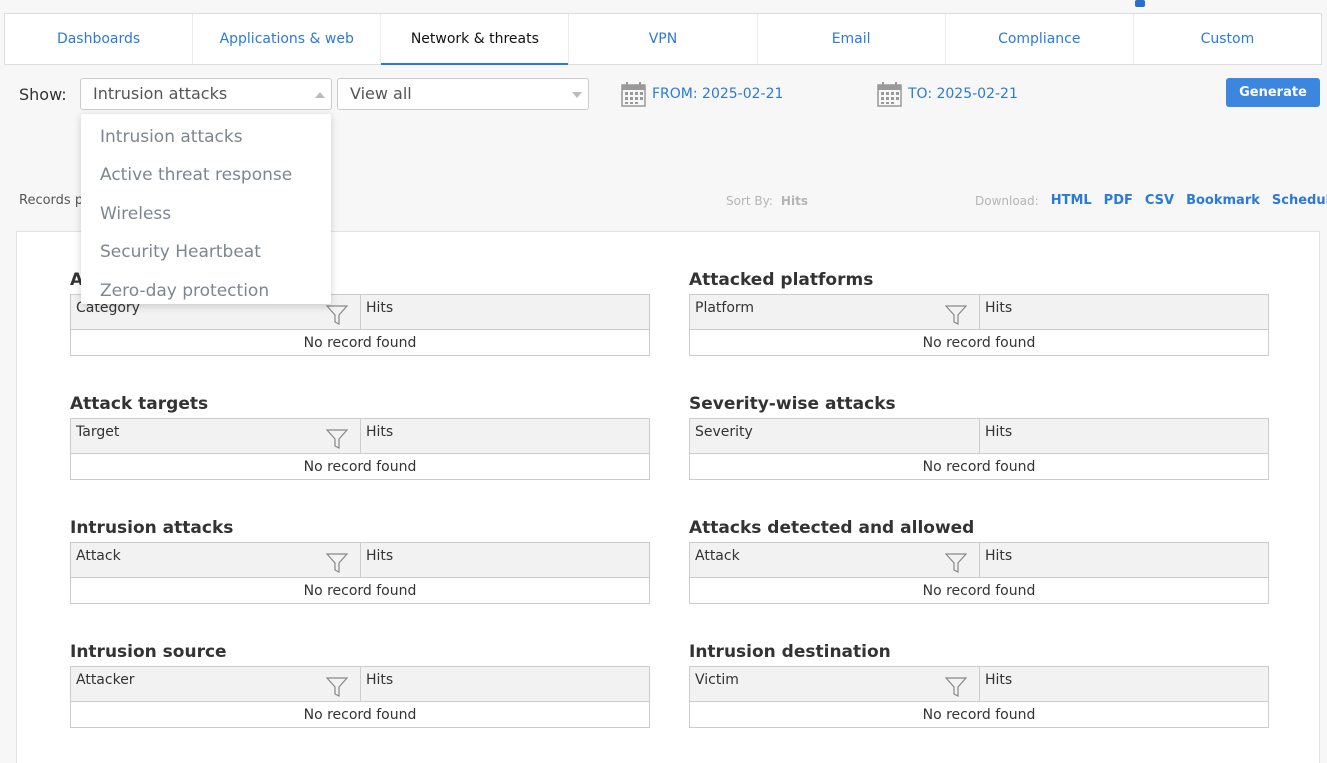  I want to click on report-widget: Attack targets Target Hits No record found, so click(360, 436).